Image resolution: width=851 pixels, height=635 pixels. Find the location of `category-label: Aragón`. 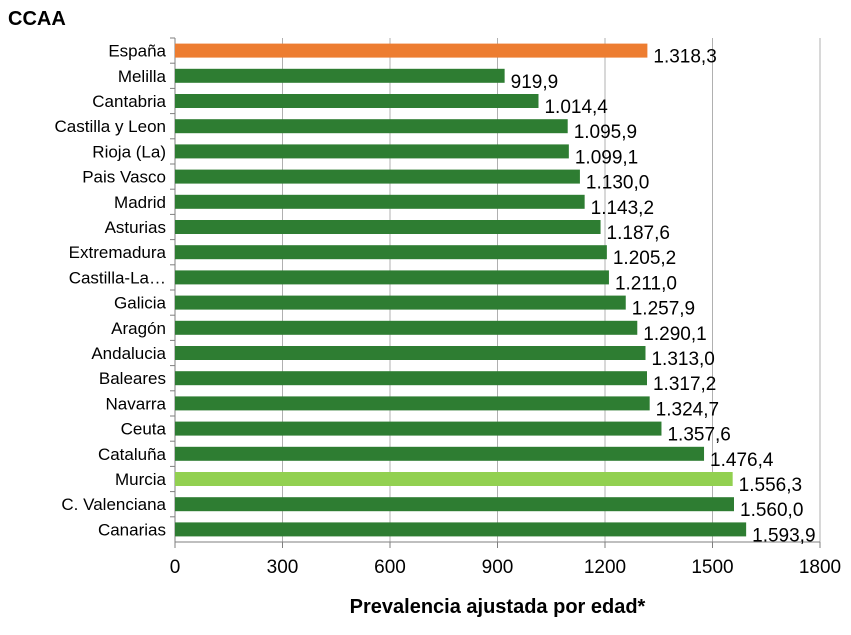

category-label: Aragón is located at coordinates (138, 328).